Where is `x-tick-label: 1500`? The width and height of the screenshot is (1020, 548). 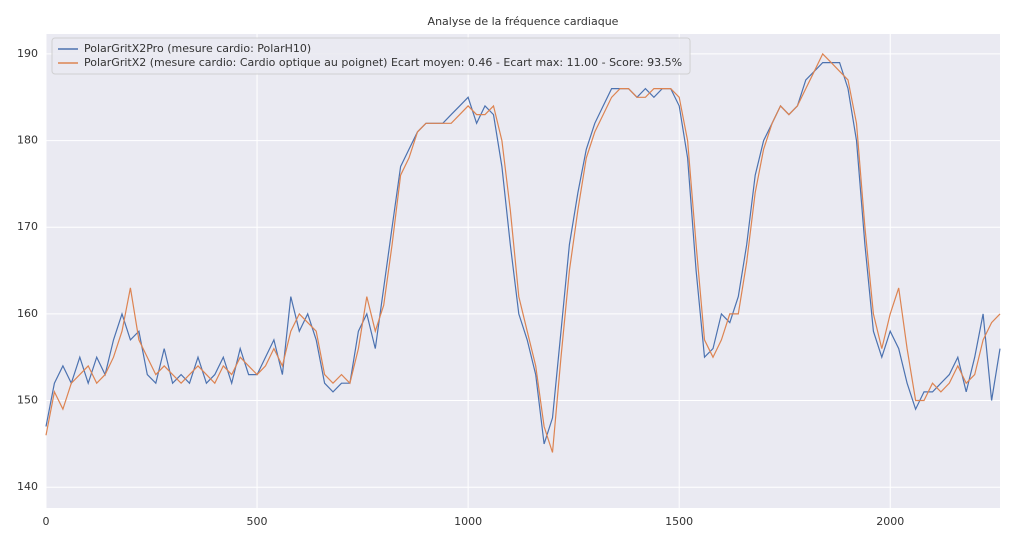
x-tick-label: 1500 is located at coordinates (679, 521).